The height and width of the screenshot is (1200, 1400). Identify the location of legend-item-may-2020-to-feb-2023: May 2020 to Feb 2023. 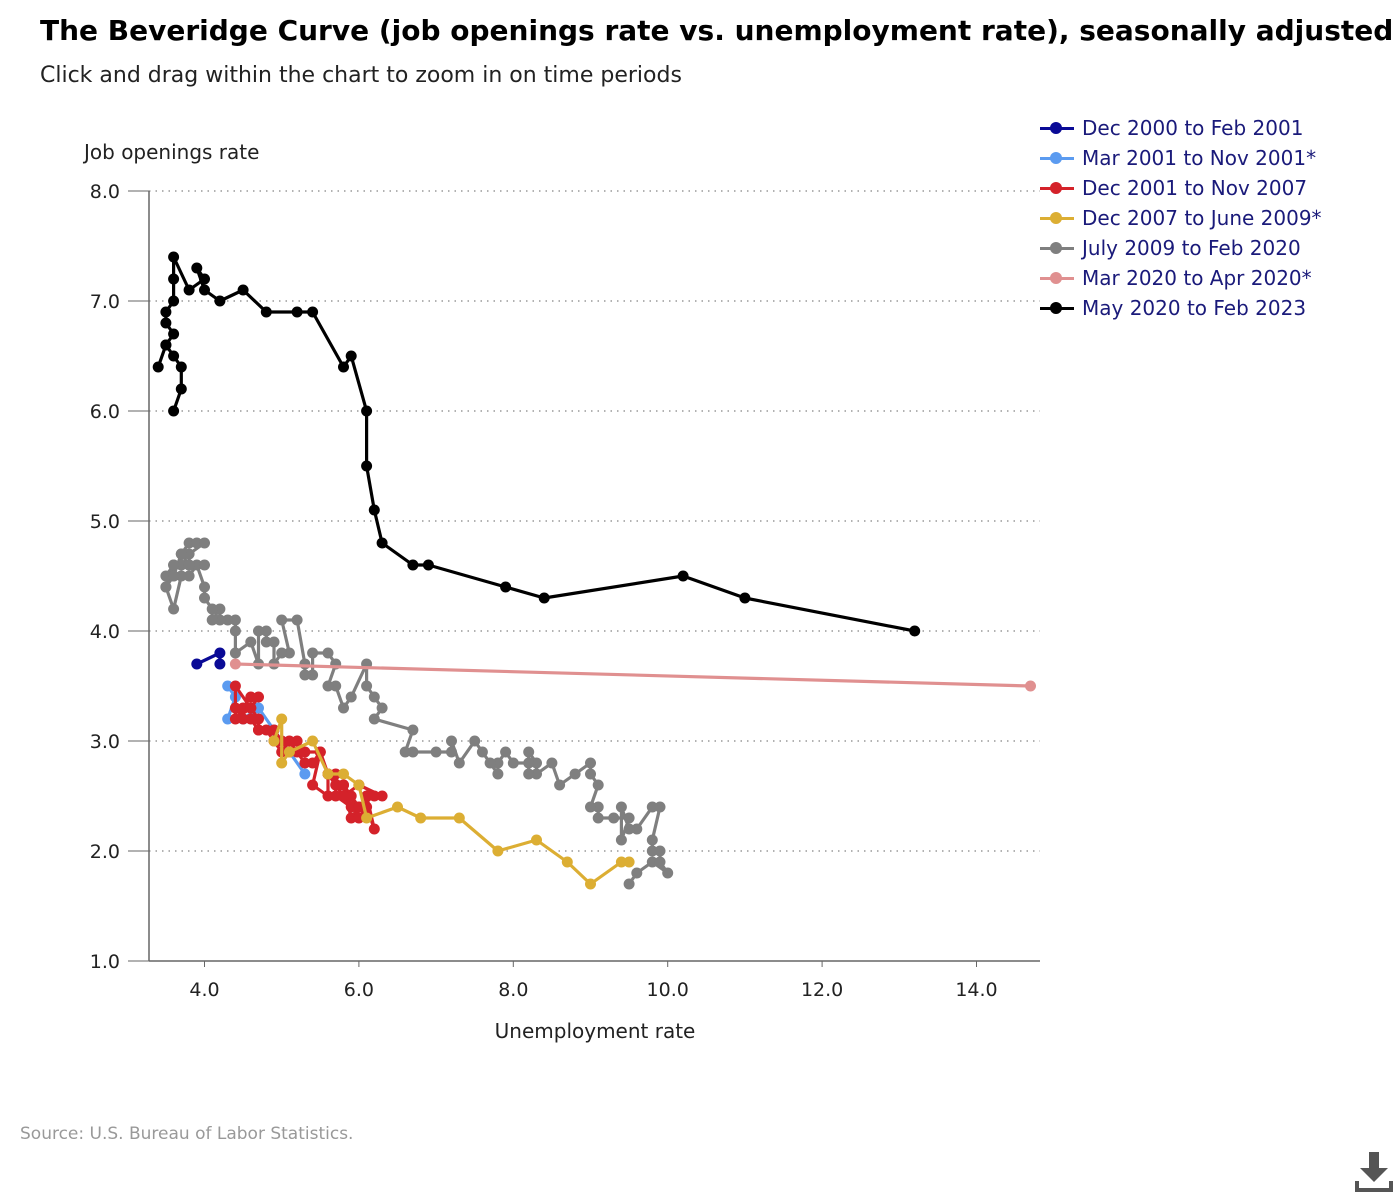
(1215, 308).